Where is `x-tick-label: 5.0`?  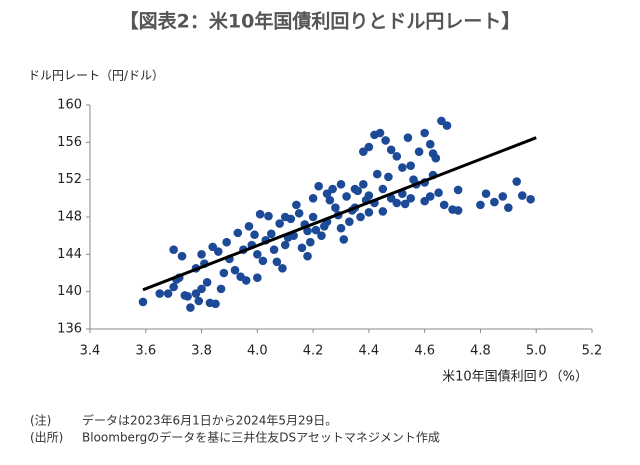
x-tick-label: 5.0 is located at coordinates (536, 351).